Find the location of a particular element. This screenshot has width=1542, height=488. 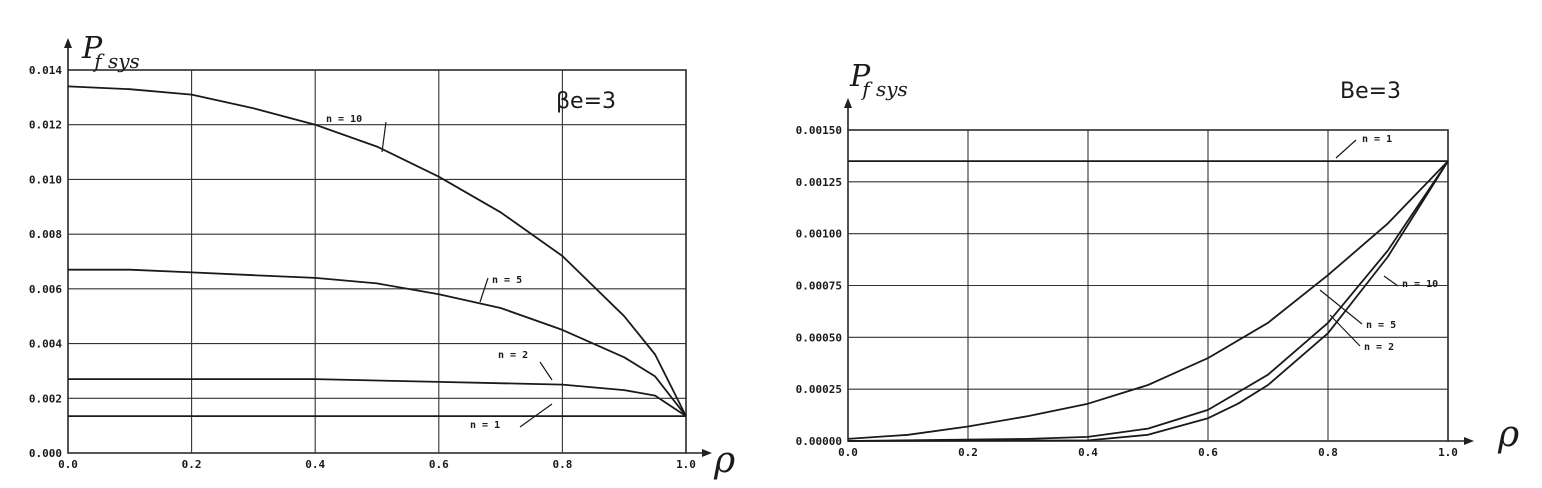

y-tick-label: 0.00150 is located at coordinates (819, 130).